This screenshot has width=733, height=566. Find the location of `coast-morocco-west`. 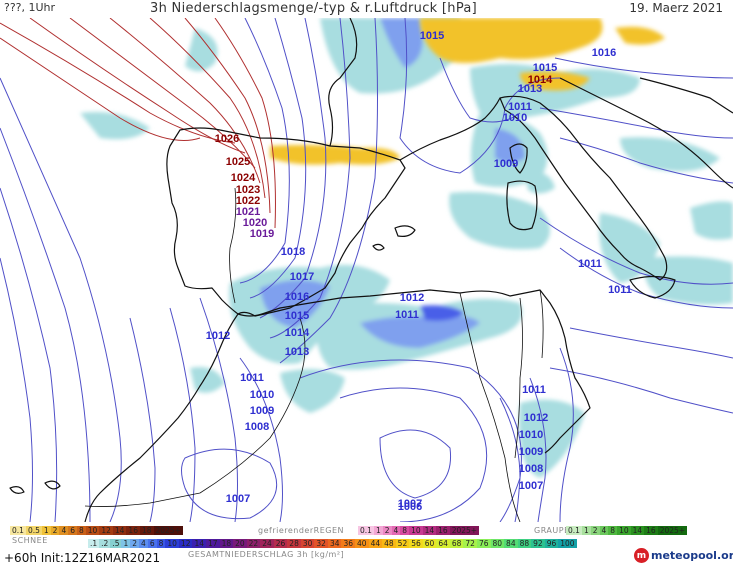

coast-morocco-west is located at coordinates (161, 417).